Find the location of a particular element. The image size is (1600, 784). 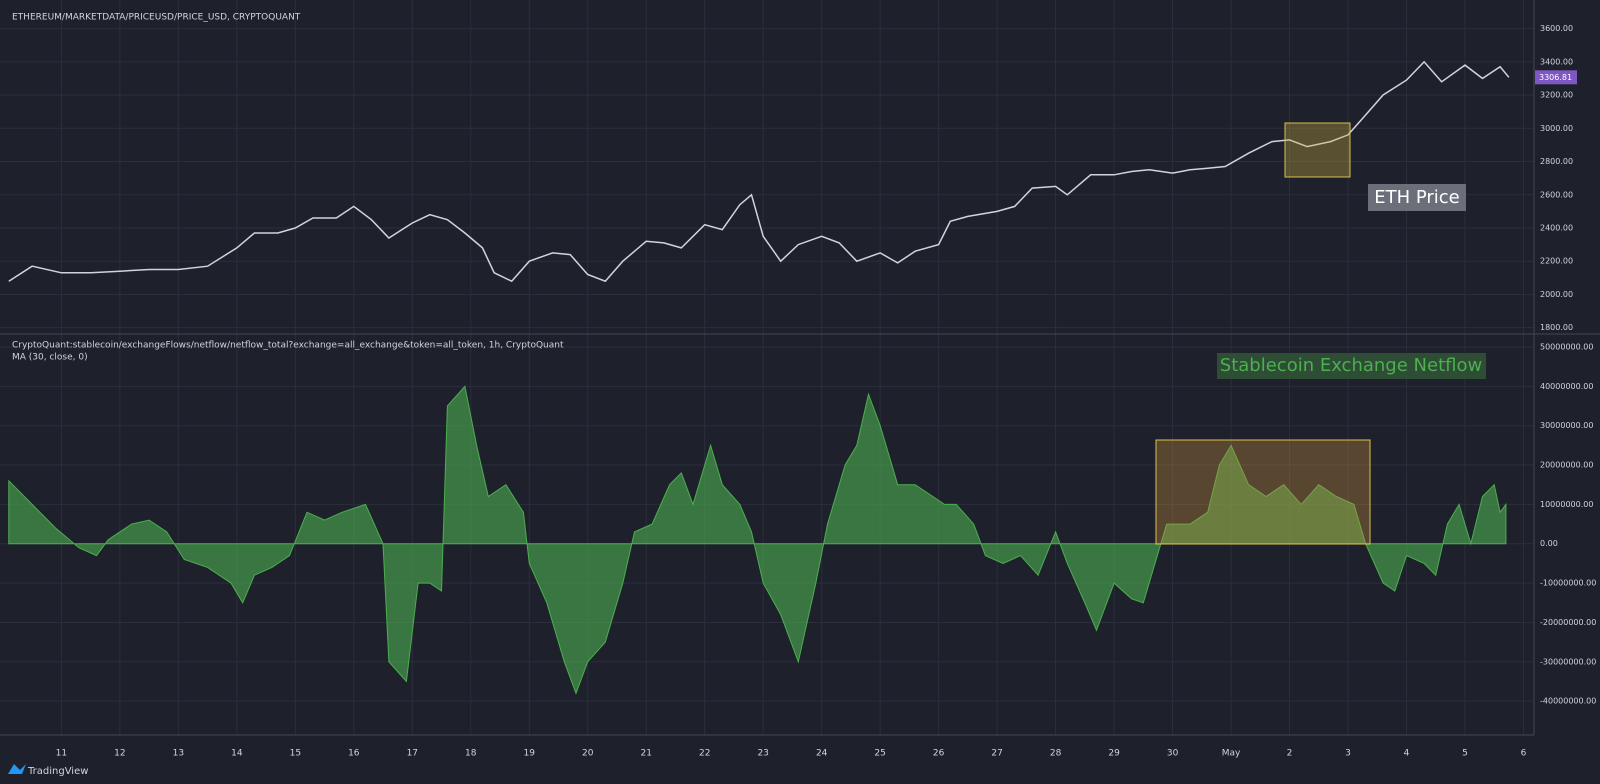

x-tick-label: 19 is located at coordinates (530, 754).